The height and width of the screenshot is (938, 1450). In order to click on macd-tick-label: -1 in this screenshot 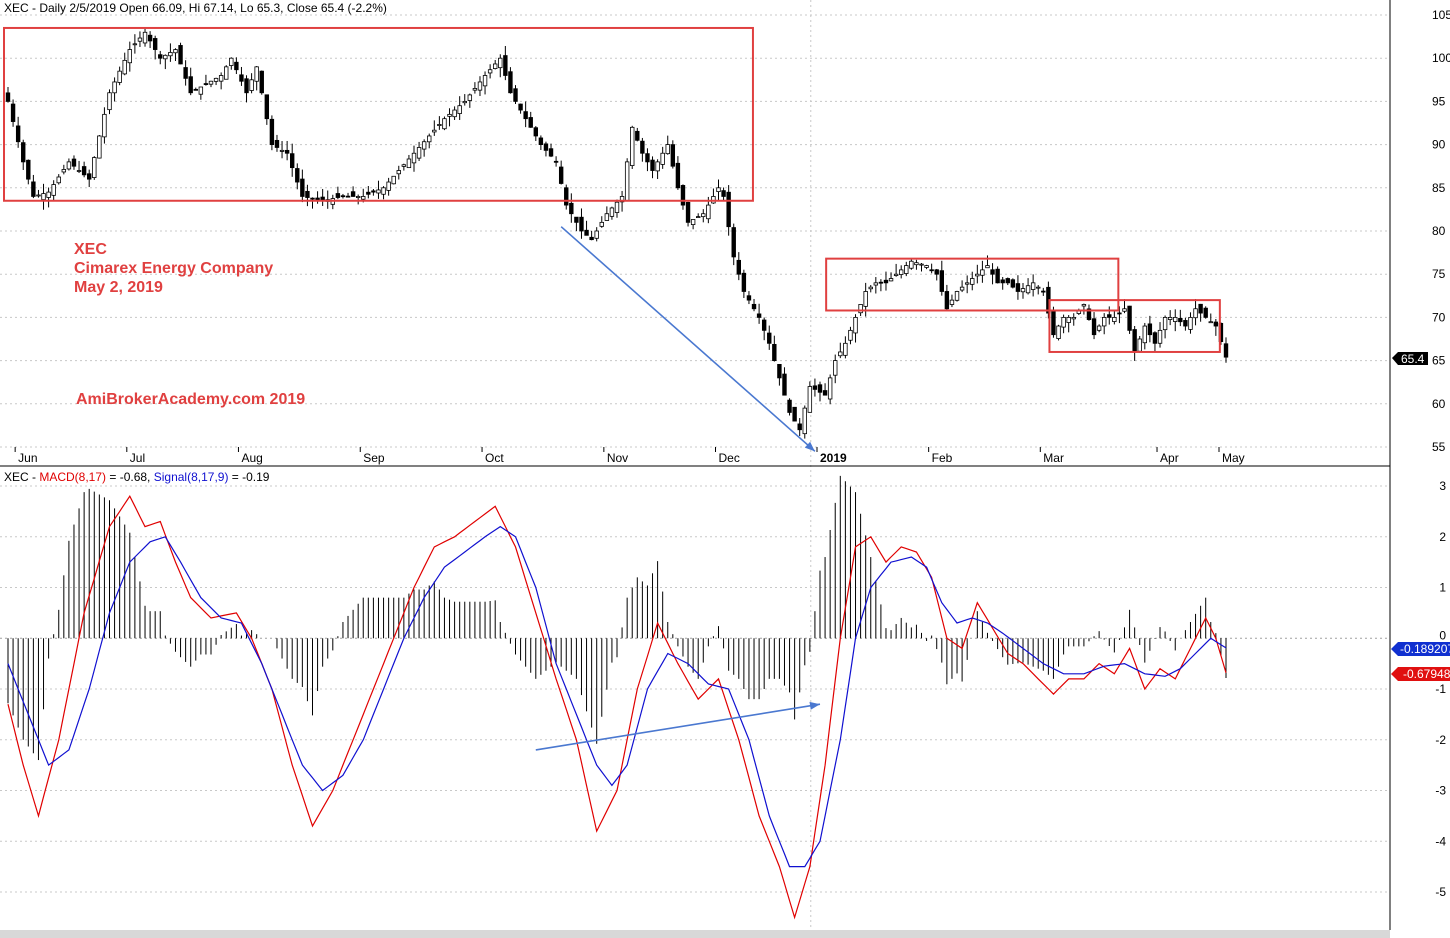, I will do `click(1440, 689)`.